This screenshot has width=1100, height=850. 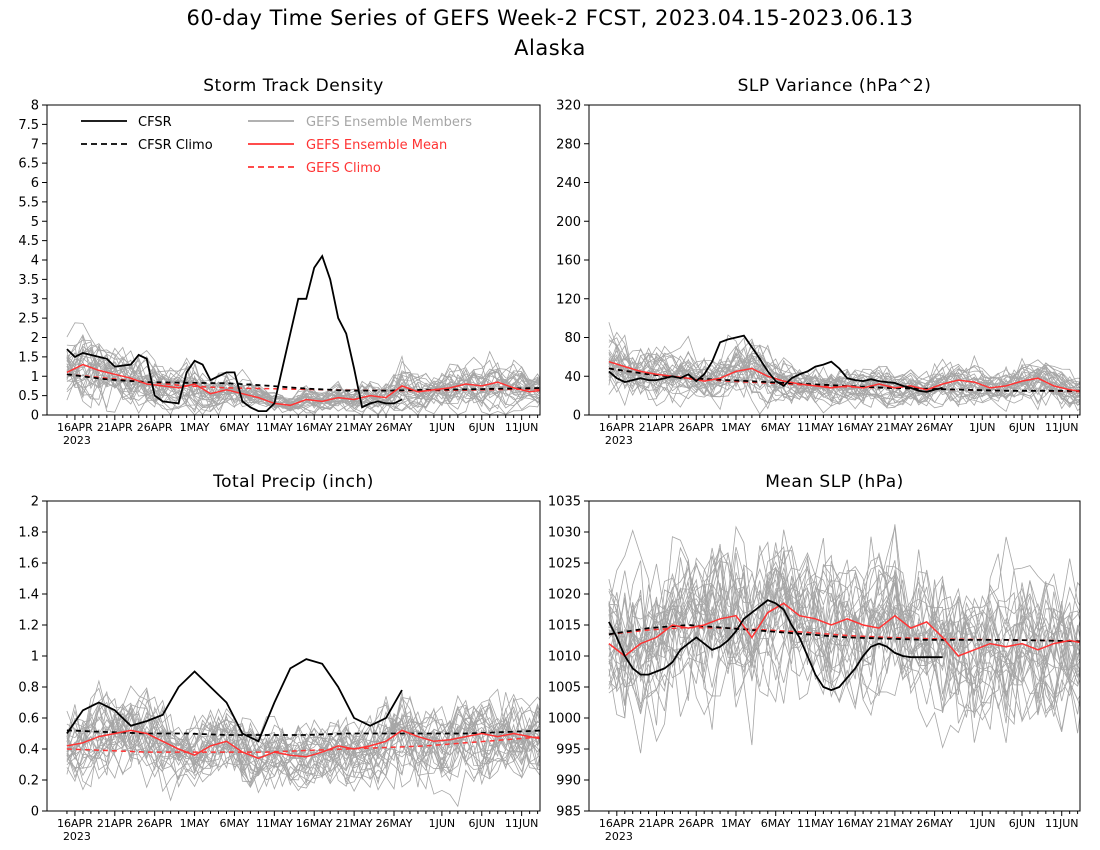 What do you see at coordinates (175, 145) in the screenshot?
I see `legend-label: CFSR Climo` at bounding box center [175, 145].